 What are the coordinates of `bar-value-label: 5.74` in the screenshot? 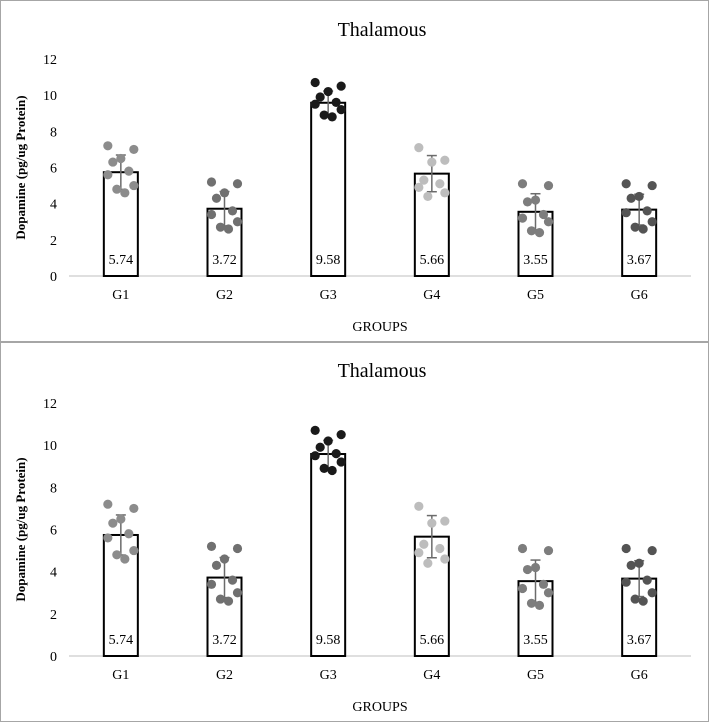 It's located at (121, 640).